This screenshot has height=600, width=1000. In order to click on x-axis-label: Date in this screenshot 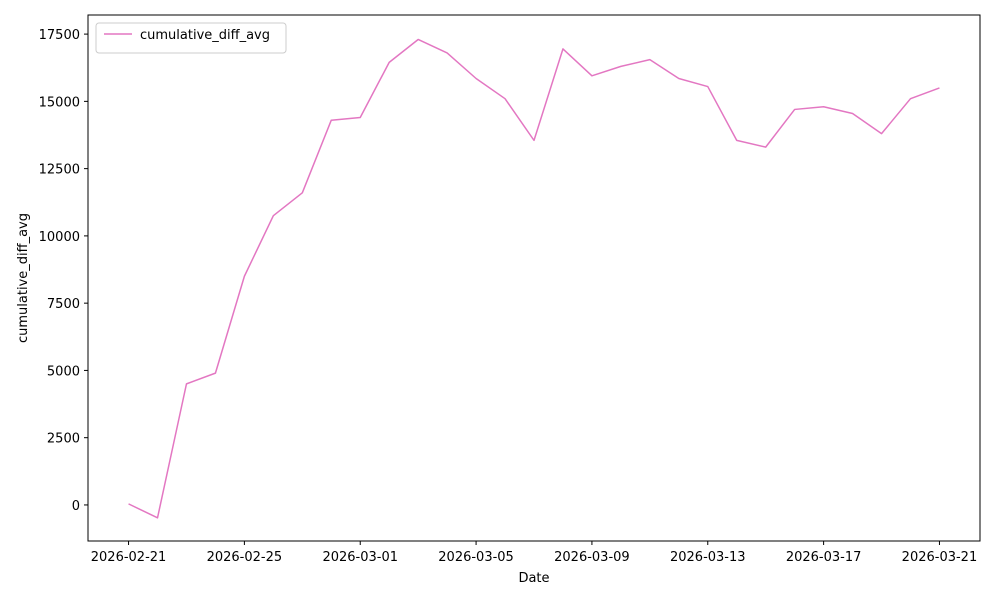, I will do `click(533, 578)`.